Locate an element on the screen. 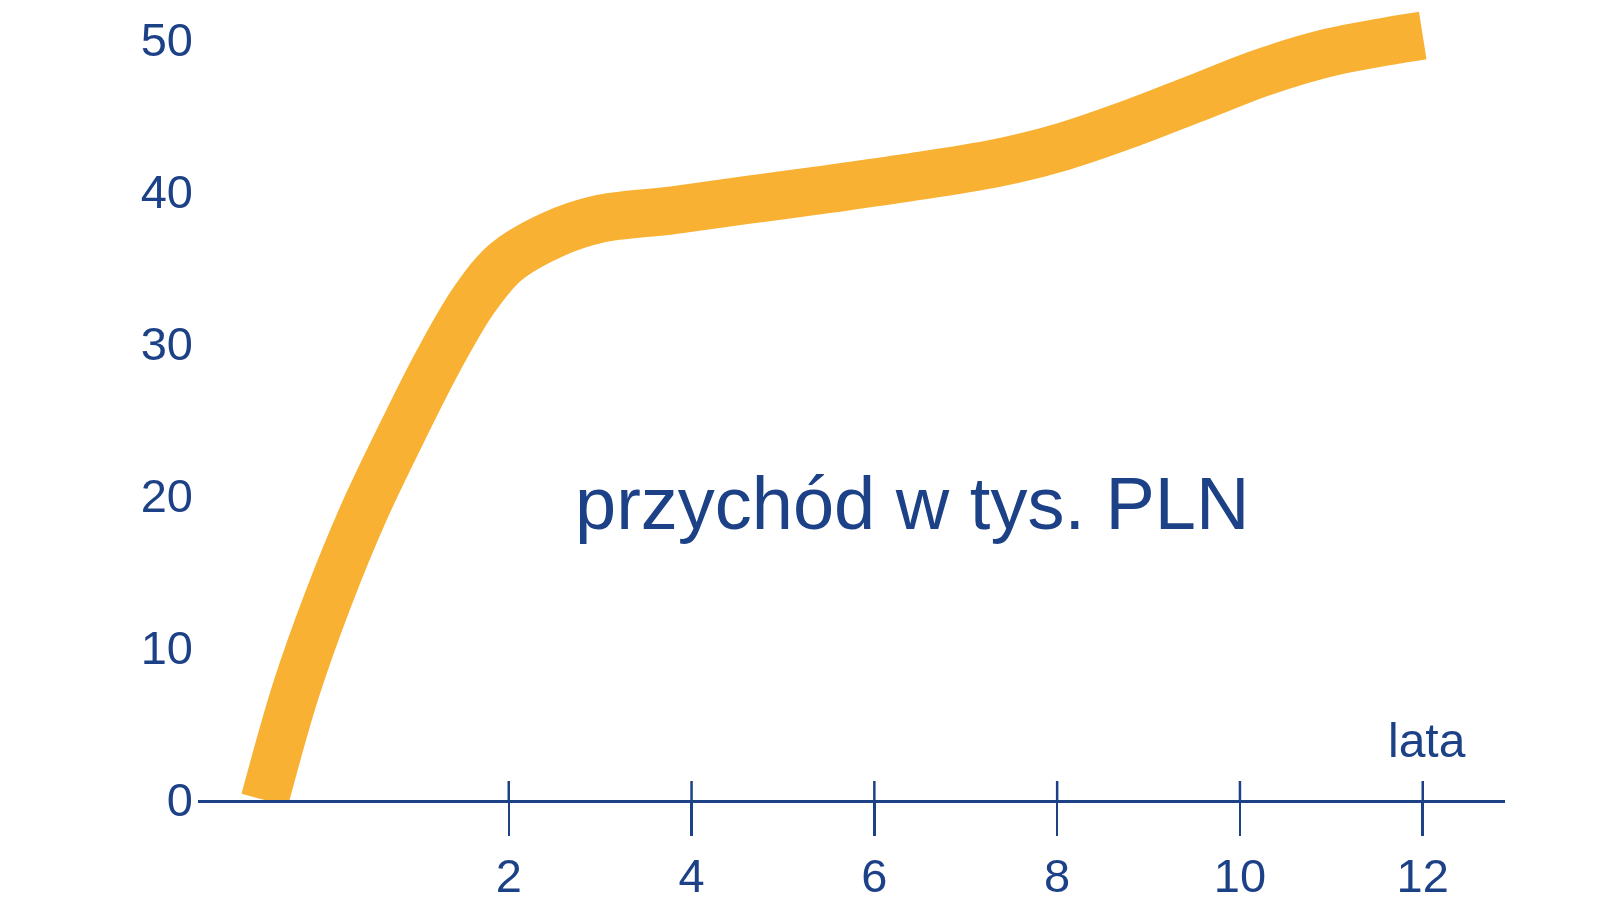  x-axis-title: lata is located at coordinates (1427, 740).